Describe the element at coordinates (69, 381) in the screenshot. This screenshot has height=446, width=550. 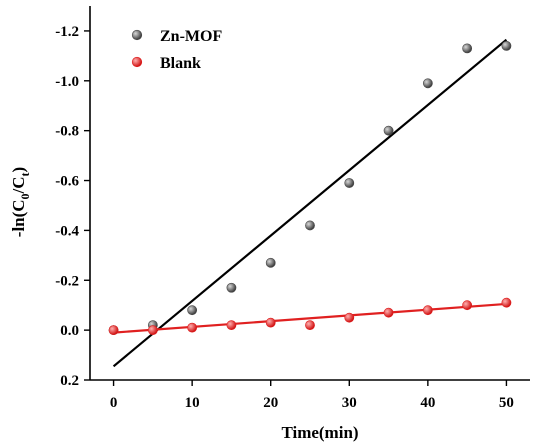
I see `y-tick-label: 0.2` at that location.